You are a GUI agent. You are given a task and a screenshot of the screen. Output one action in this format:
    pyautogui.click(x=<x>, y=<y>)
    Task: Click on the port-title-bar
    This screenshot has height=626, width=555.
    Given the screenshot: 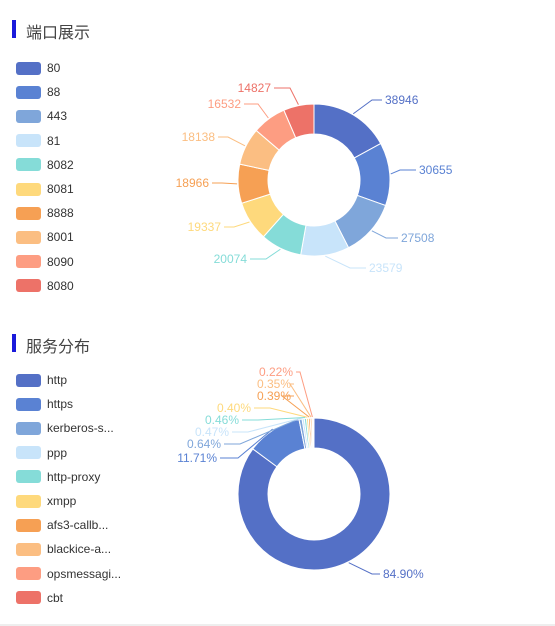 What is the action you would take?
    pyautogui.click(x=14, y=29)
    